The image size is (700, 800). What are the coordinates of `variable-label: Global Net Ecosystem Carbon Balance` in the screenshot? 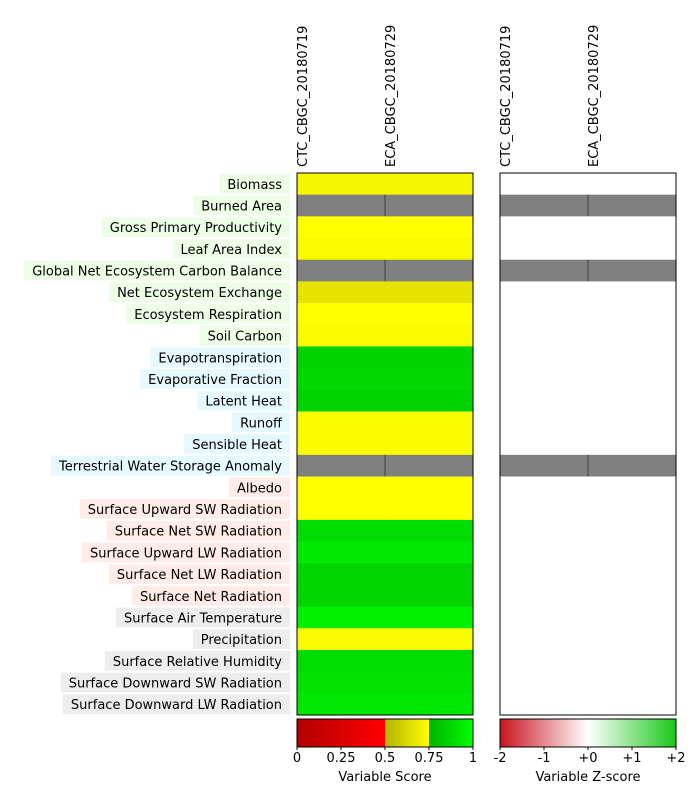 It's located at (157, 272).